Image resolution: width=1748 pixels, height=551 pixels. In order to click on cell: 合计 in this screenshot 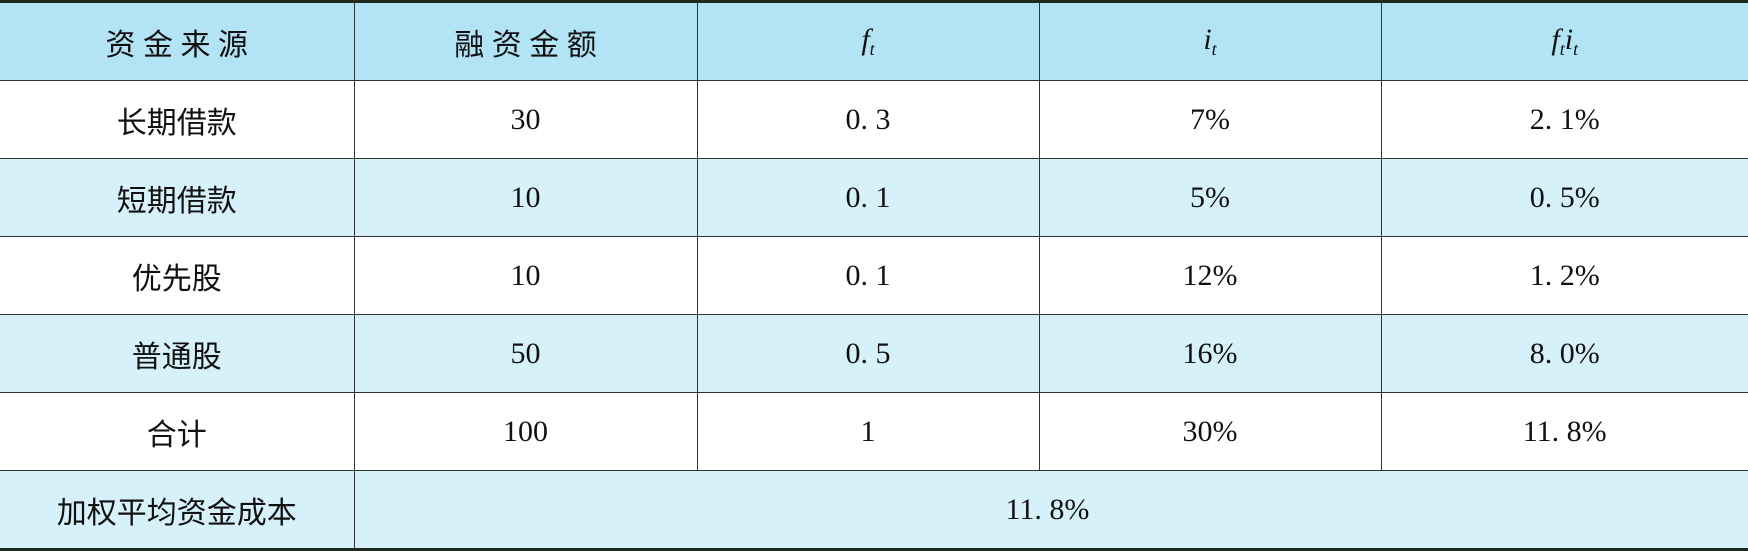, I will do `click(177, 431)`.